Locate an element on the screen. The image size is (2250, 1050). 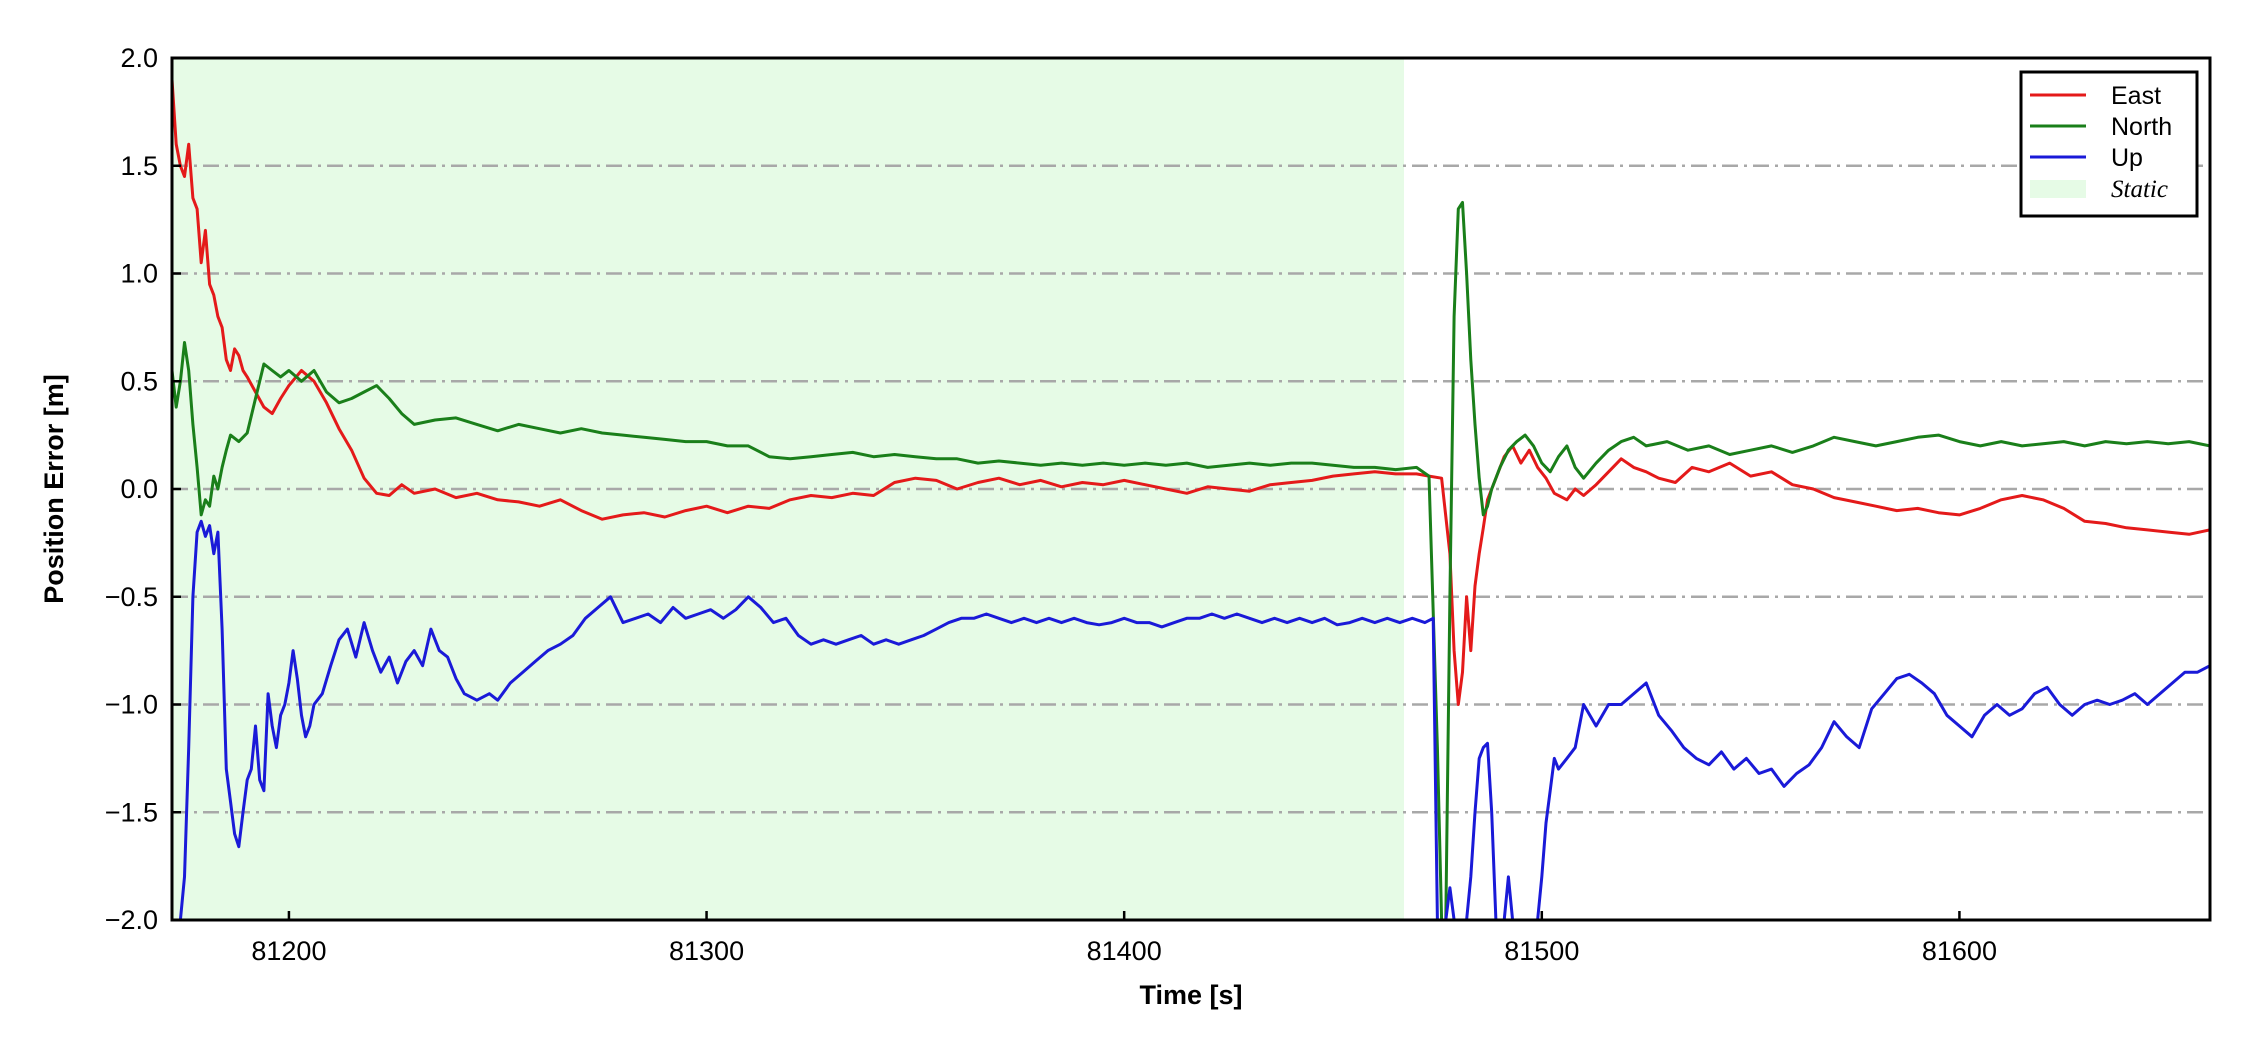
x-tick-label: 81300 is located at coordinates (706, 951).